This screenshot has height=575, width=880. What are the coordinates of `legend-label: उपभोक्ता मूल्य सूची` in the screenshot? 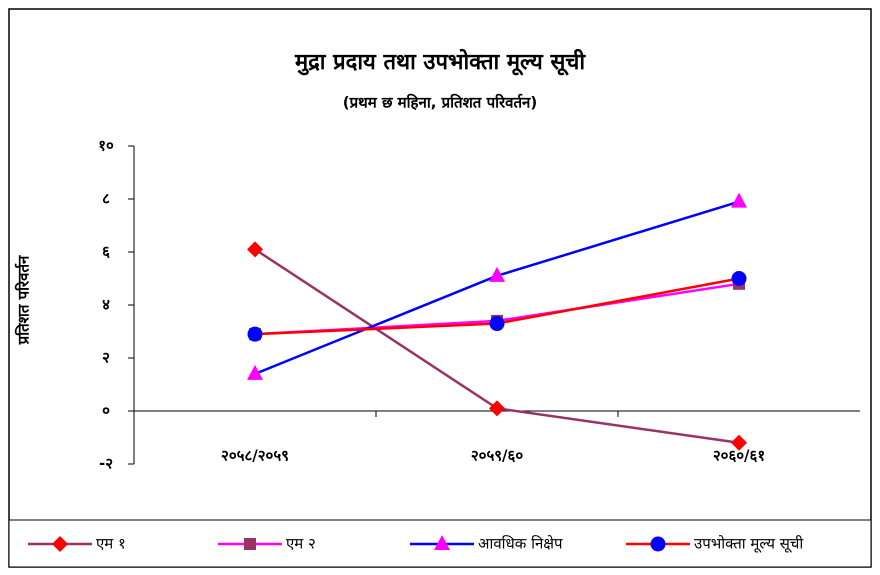 It's located at (749, 544).